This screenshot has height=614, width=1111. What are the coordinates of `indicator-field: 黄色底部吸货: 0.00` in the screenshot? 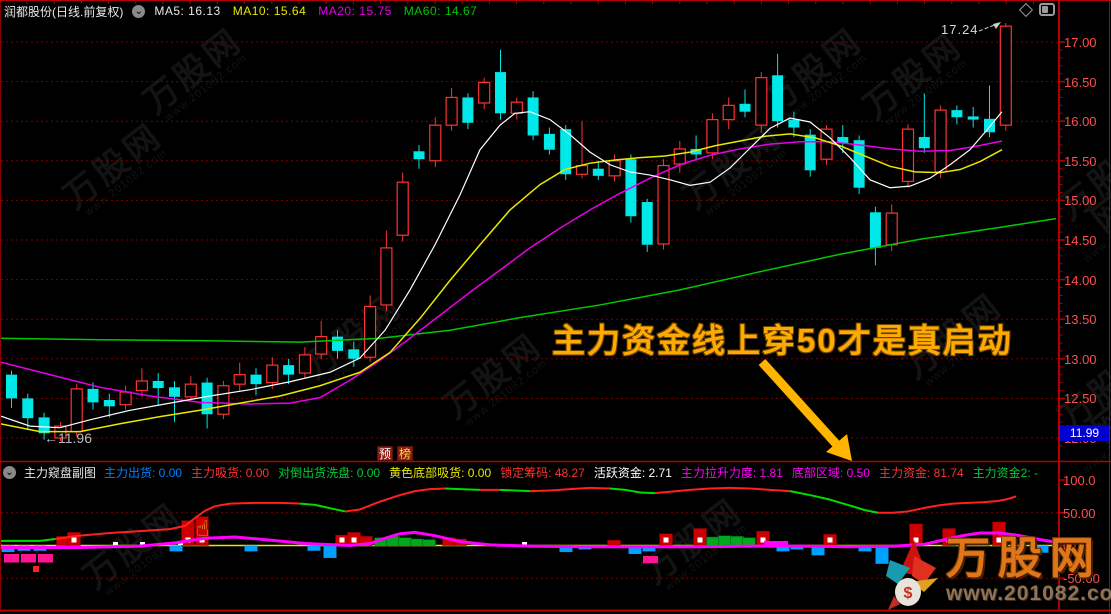 It's located at (440, 472).